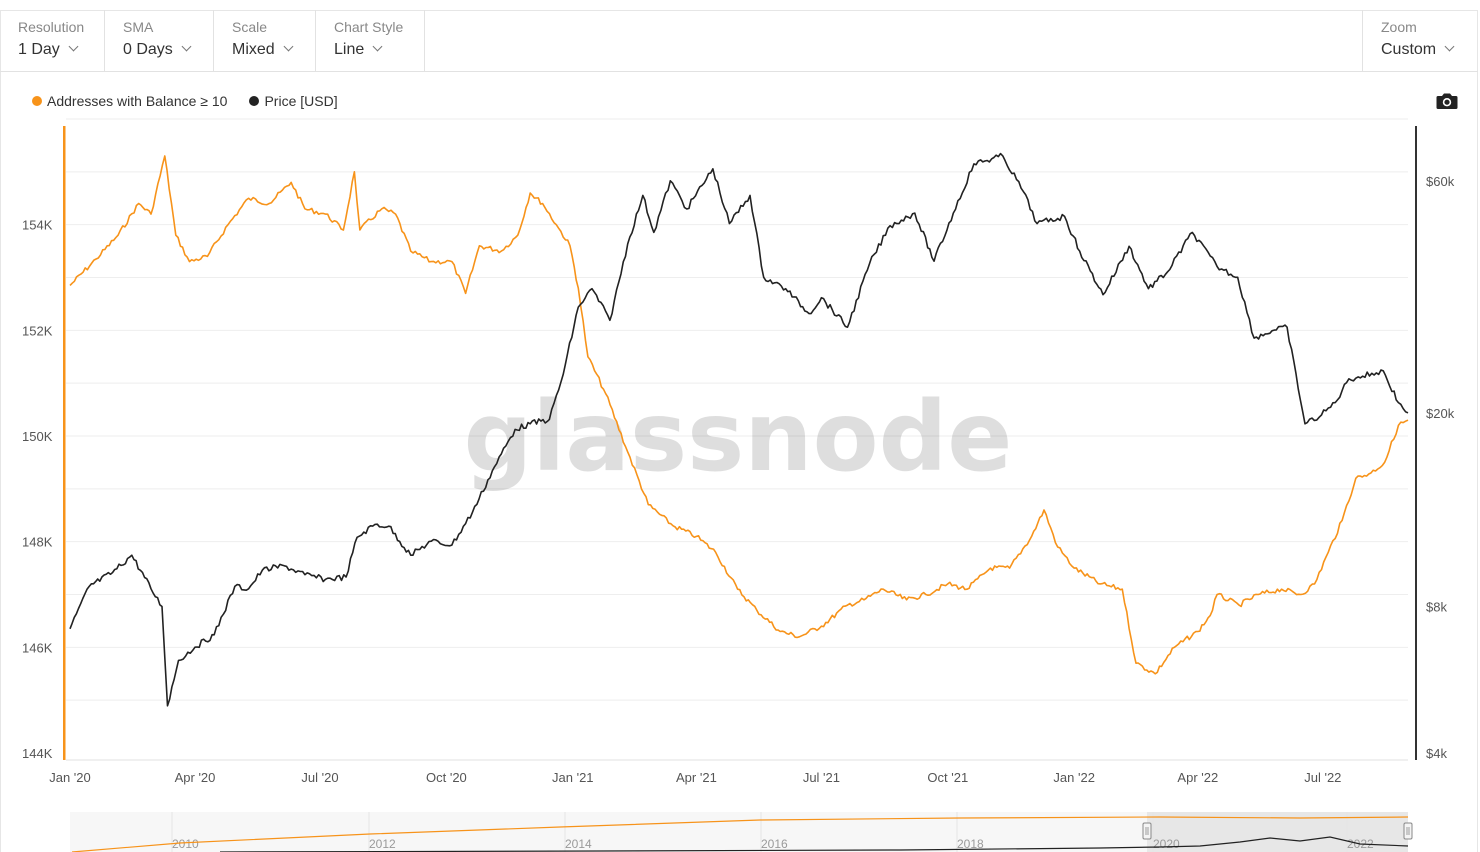 This screenshot has width=1480, height=852. What do you see at coordinates (254, 101) in the screenshot?
I see `legend-dot-price` at bounding box center [254, 101].